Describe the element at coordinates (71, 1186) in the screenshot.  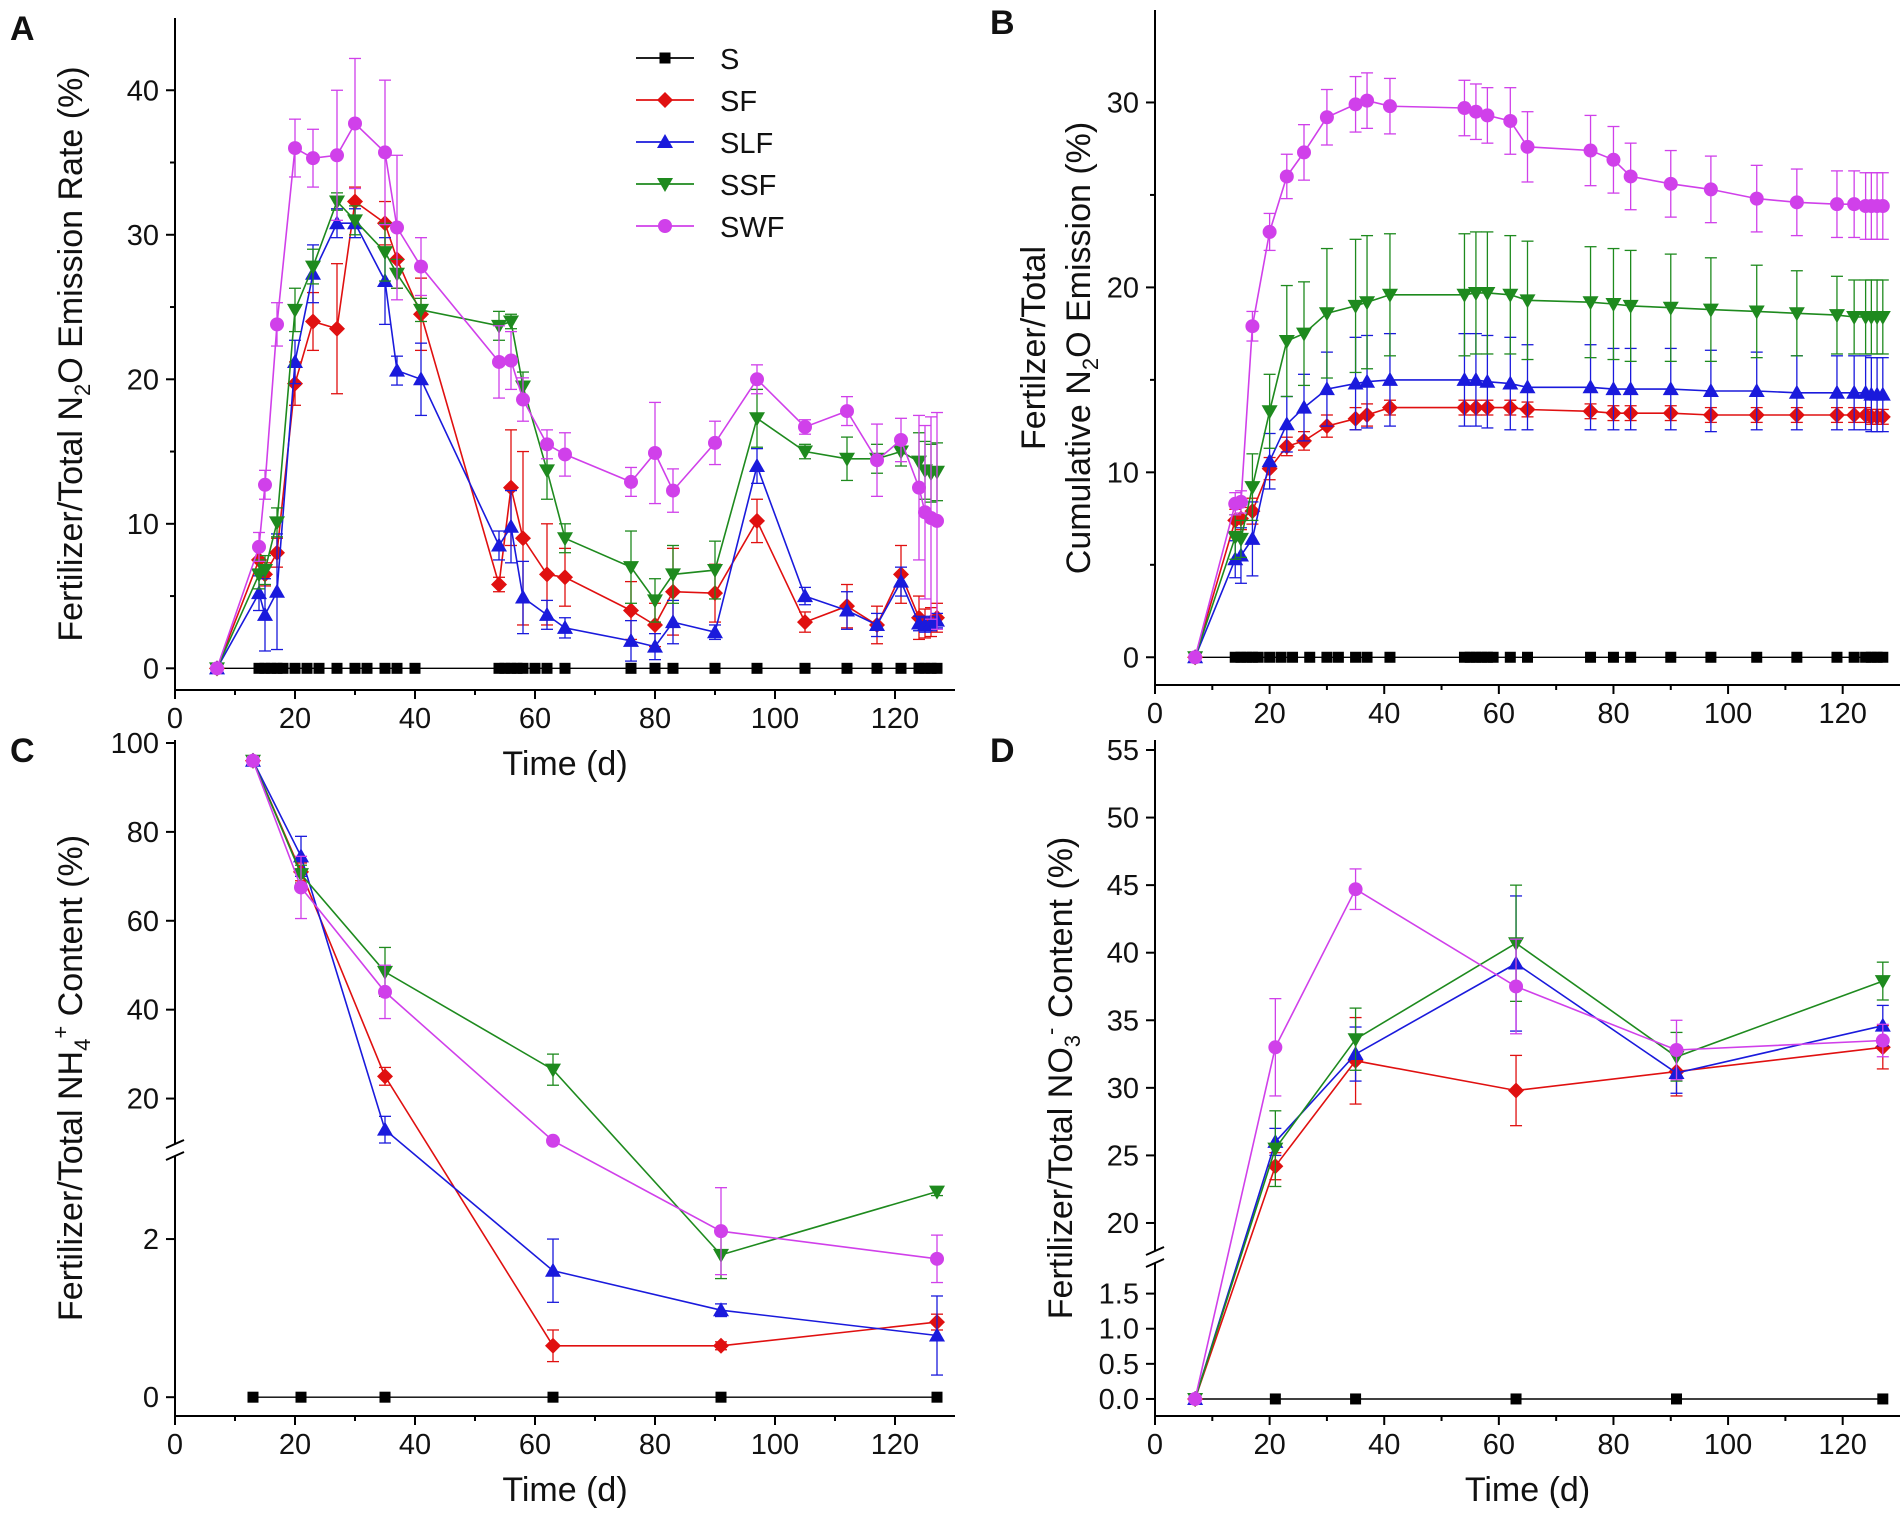
I see `y-axis-title-part: Fertilizer/Total NH` at that location.